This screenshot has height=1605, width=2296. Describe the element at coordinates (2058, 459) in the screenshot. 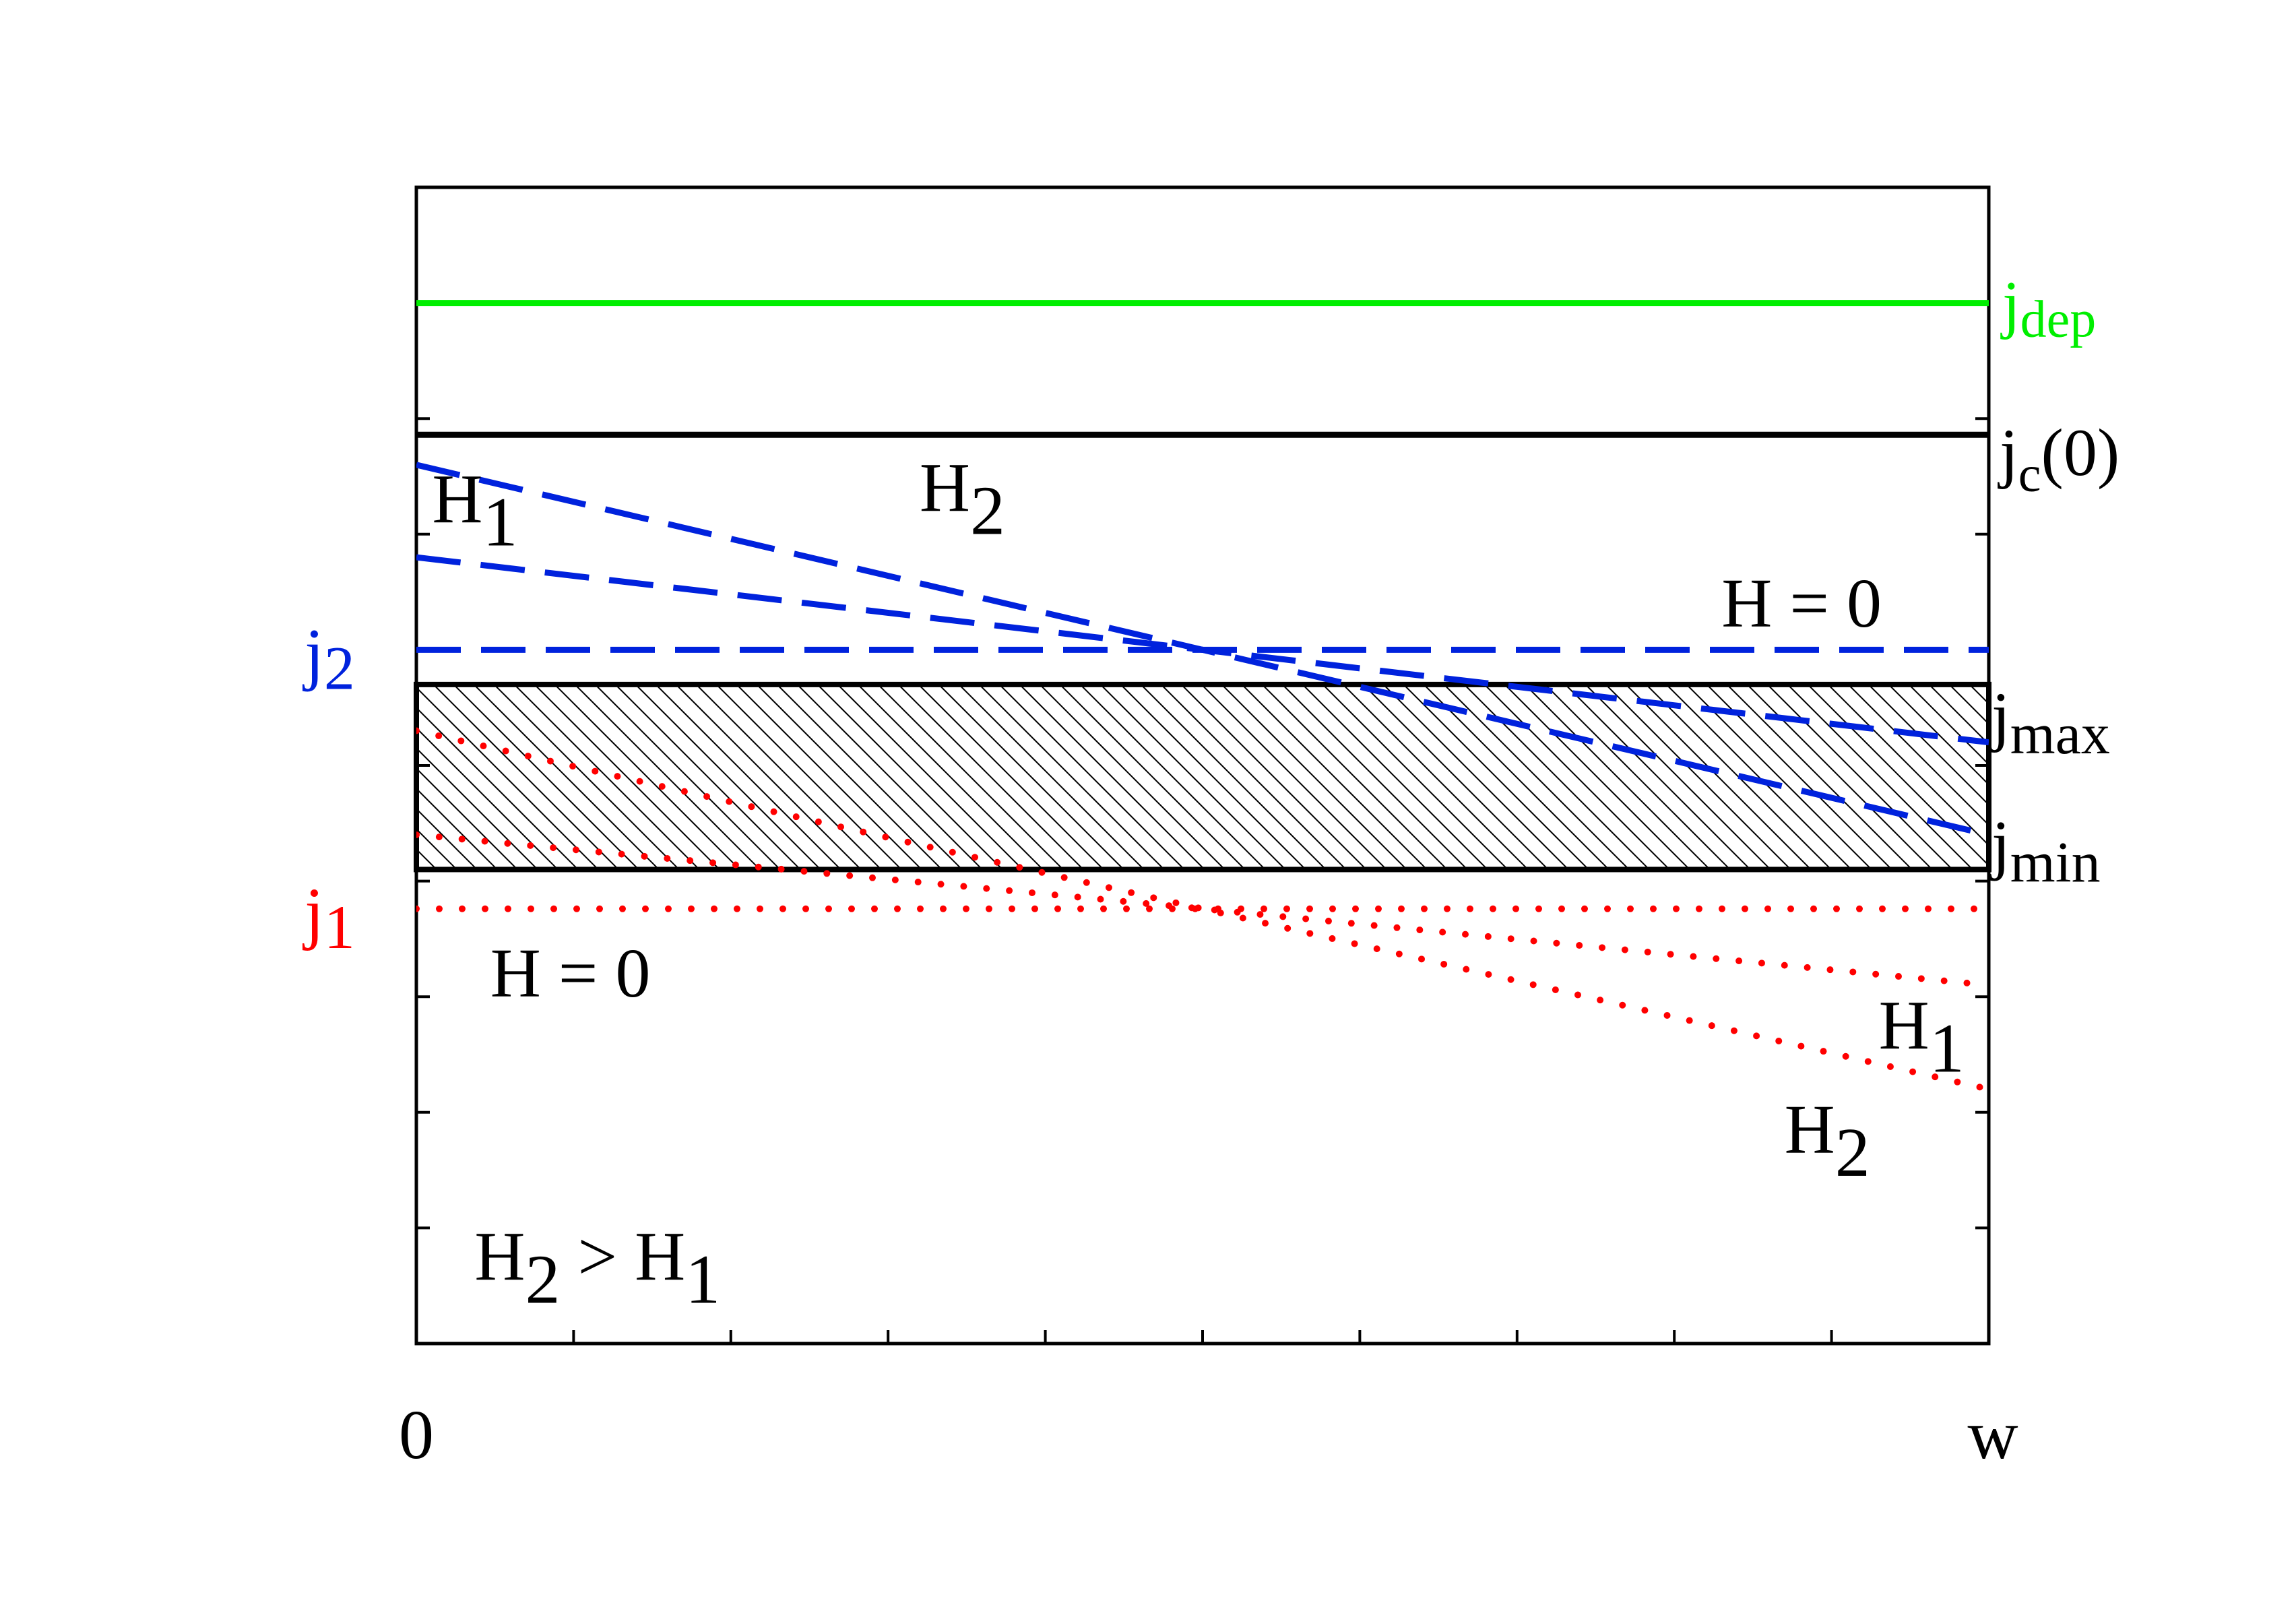

I see `level-label-jc0: jc(0)` at that location.